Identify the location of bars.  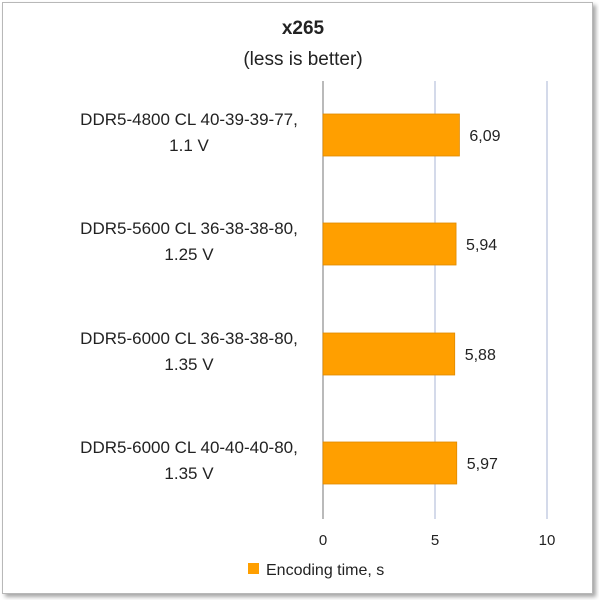
(391, 299).